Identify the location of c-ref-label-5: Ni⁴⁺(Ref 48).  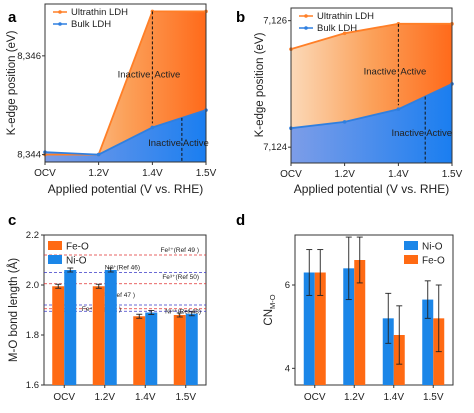
(183, 311).